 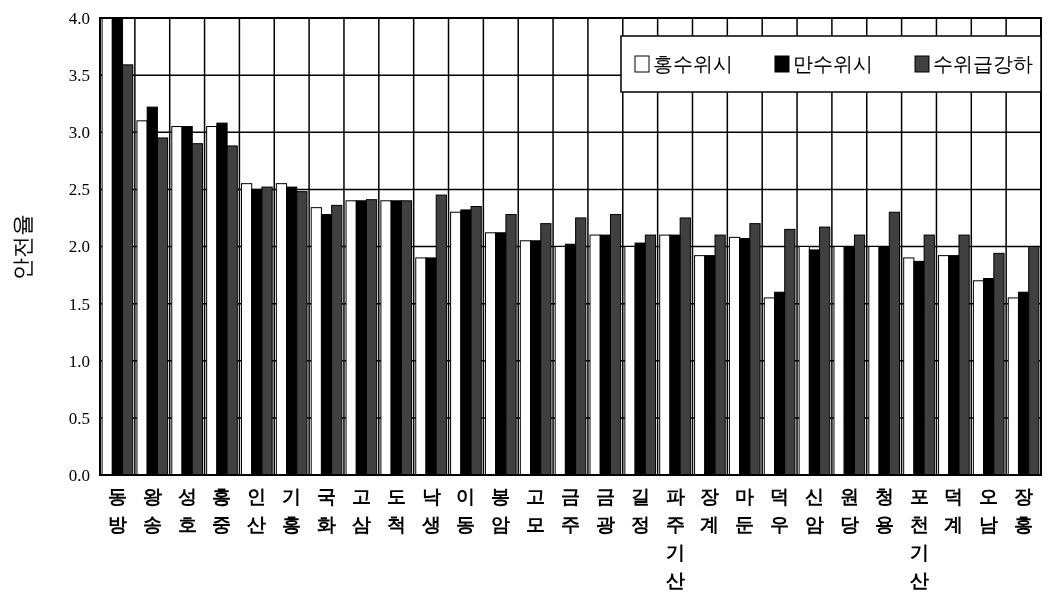 I want to click on x-tick-label: 홍중, so click(x=222, y=510).